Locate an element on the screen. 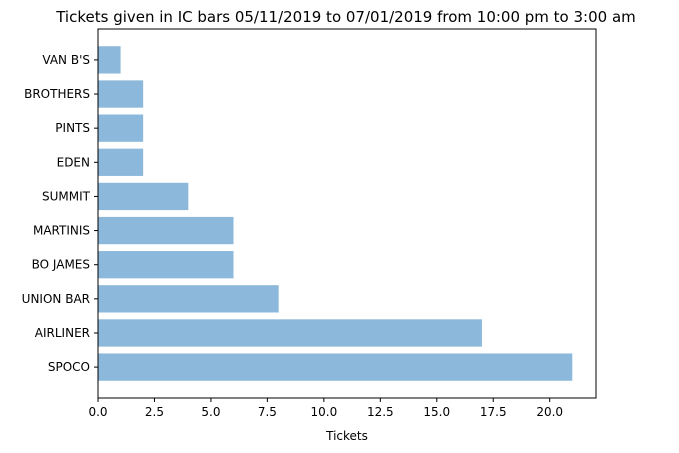 The width and height of the screenshot is (679, 453). bar-summit is located at coordinates (143, 196).